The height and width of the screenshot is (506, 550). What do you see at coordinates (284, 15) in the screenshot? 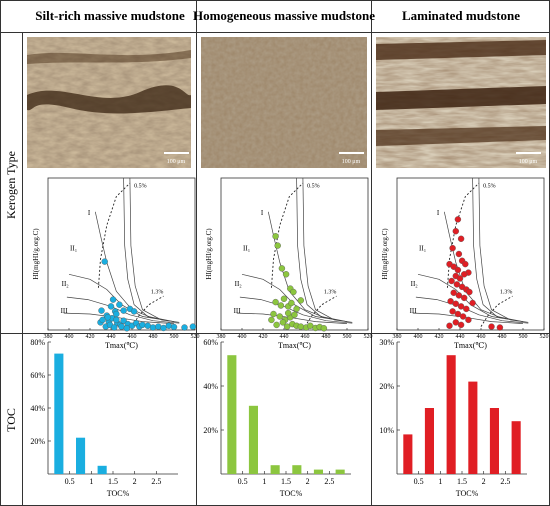
I see `column-title-homogeneous: Homogeneous massive mudstone` at bounding box center [284, 15].